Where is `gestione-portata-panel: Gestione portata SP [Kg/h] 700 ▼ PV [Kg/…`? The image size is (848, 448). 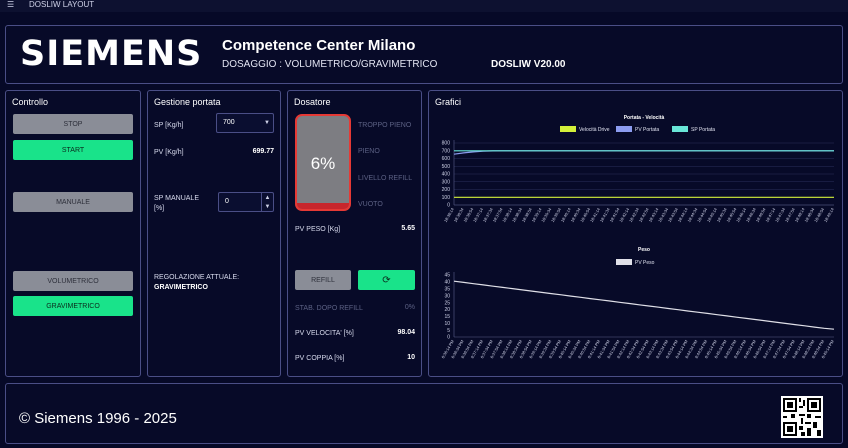 gestione-portata-panel: Gestione portata SP [Kg/h] 700 ▼ PV [Kg/… is located at coordinates (214, 233).